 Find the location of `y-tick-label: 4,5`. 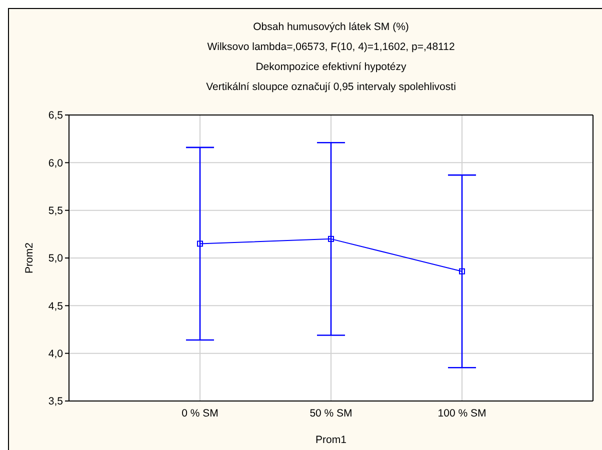

y-tick-label: 4,5 is located at coordinates (56, 306).